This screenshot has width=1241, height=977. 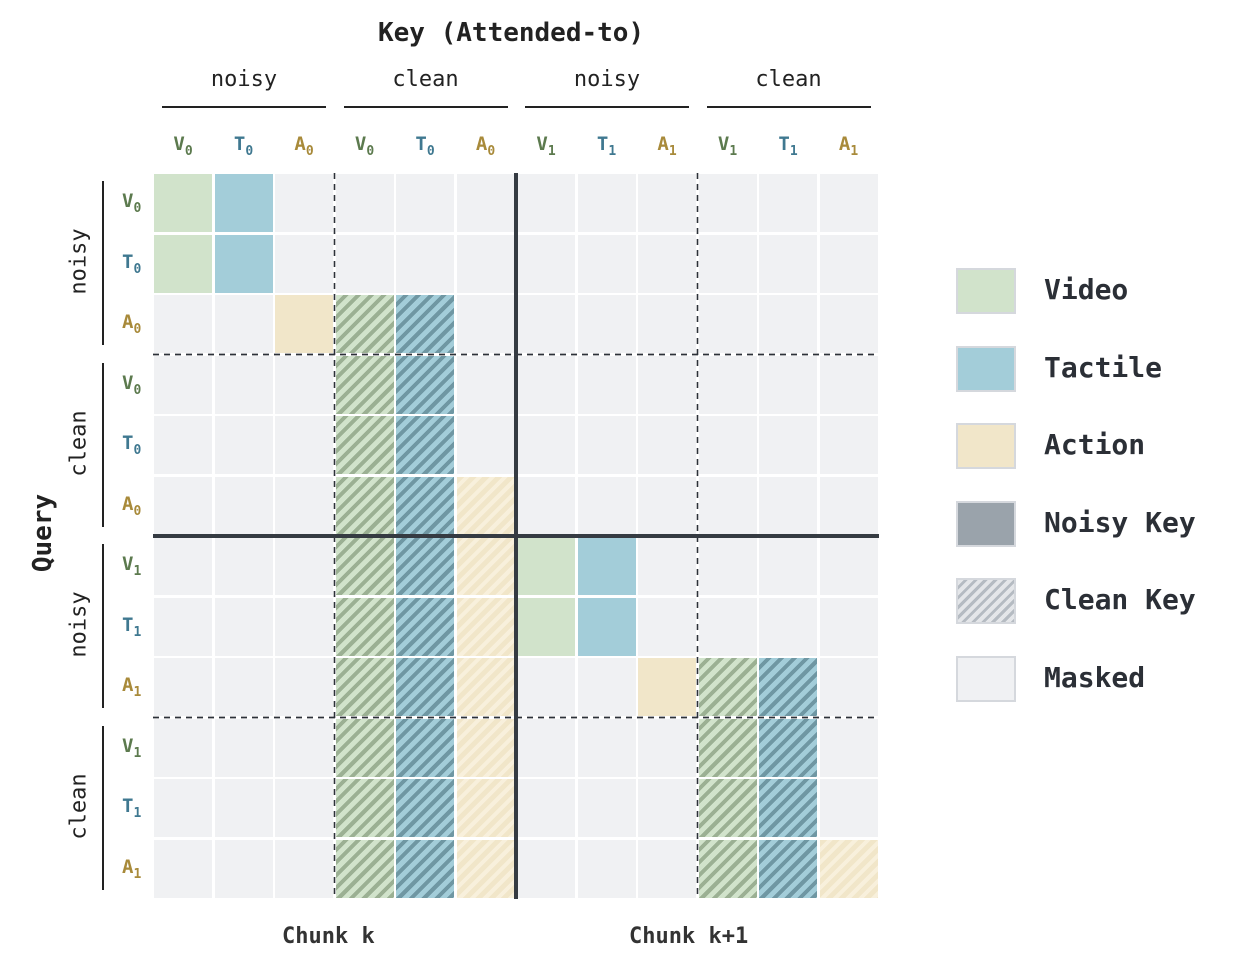 I want to click on row-token-label: A1, so click(x=132, y=868).